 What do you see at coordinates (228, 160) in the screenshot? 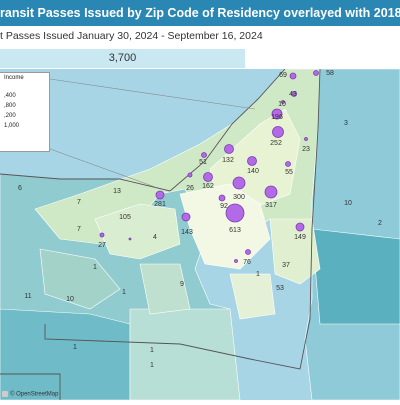
I see `map-label: 132` at bounding box center [228, 160].